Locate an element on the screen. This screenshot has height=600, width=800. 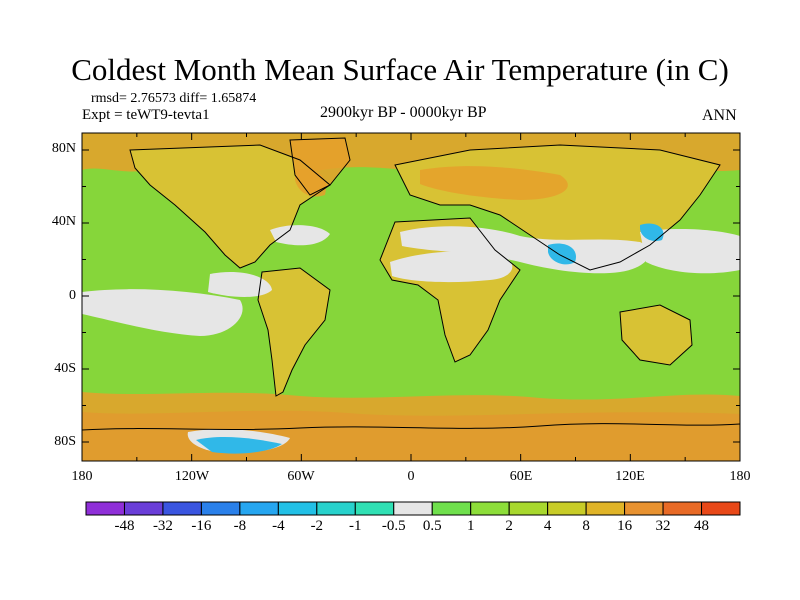
colorbar-label: -8 is located at coordinates (240, 526).